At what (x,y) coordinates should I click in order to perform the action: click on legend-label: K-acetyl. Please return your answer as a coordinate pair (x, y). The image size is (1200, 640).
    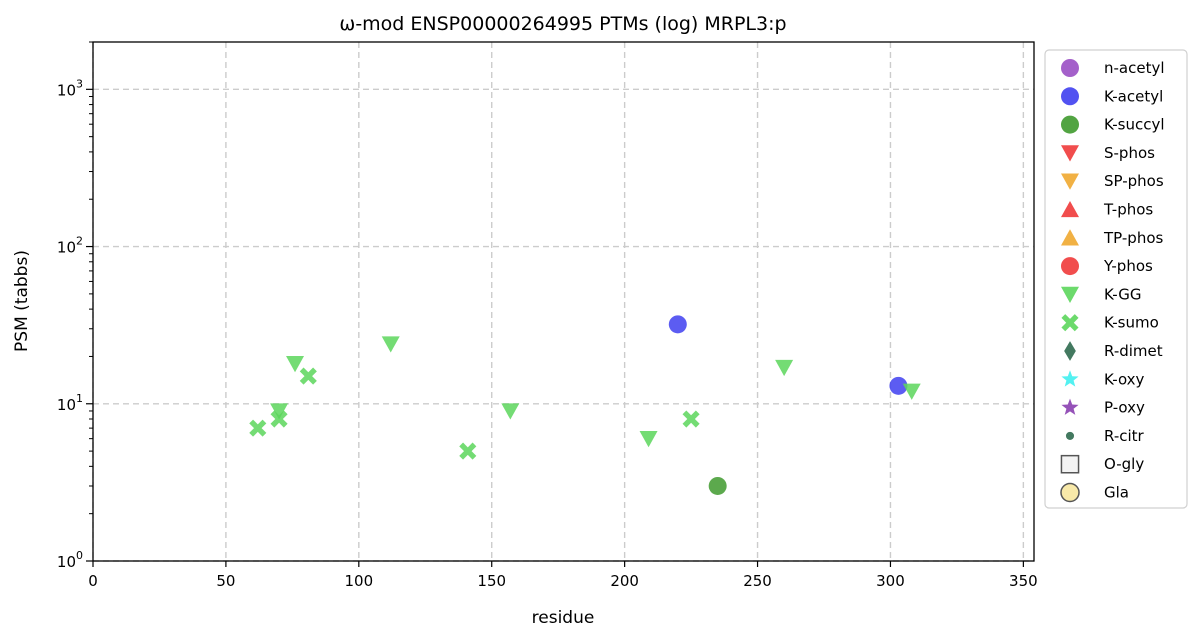
    Looking at the image, I should click on (1133, 96).